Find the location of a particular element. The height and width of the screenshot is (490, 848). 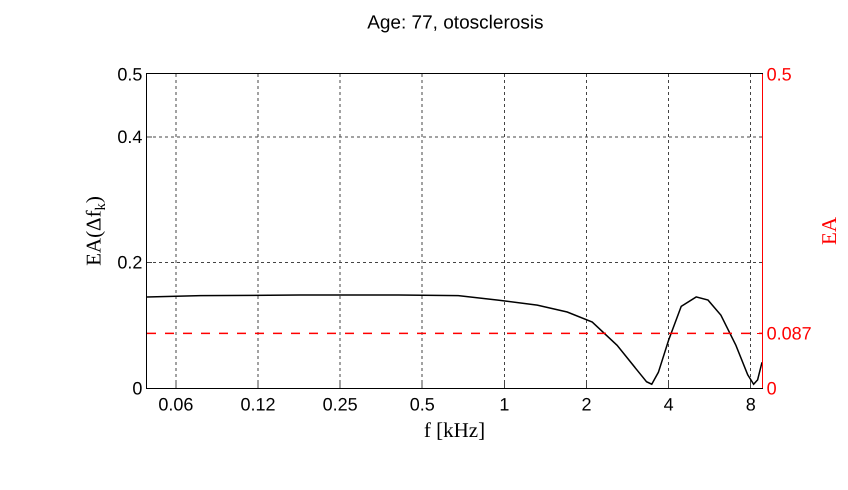

y-tick-label: 0.2 is located at coordinates (129, 262).